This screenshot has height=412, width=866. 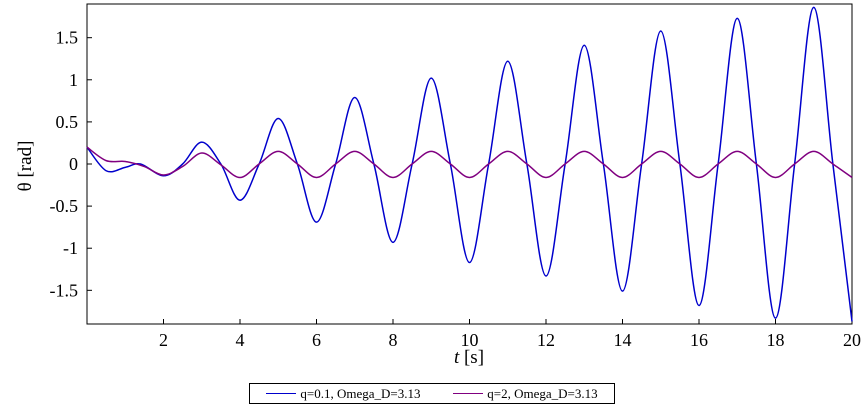 What do you see at coordinates (432, 393) in the screenshot?
I see `legend: q=0.1, Omega_D=3.13 q=2, Omega_D=3.13` at bounding box center [432, 393].